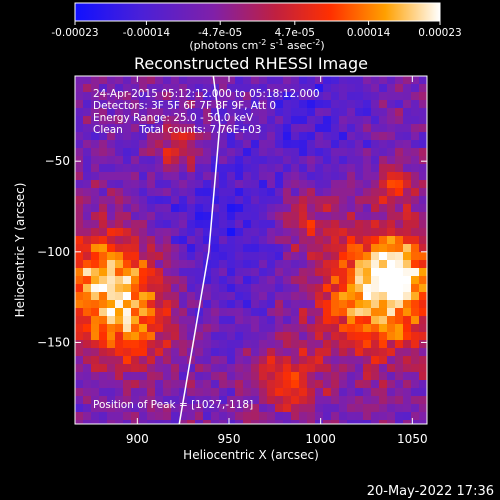 Image resolution: width=500 pixels, height=500 pixels. What do you see at coordinates (369, 33) in the screenshot?
I see `colorbar-tick-label: 0.00014` at bounding box center [369, 33].